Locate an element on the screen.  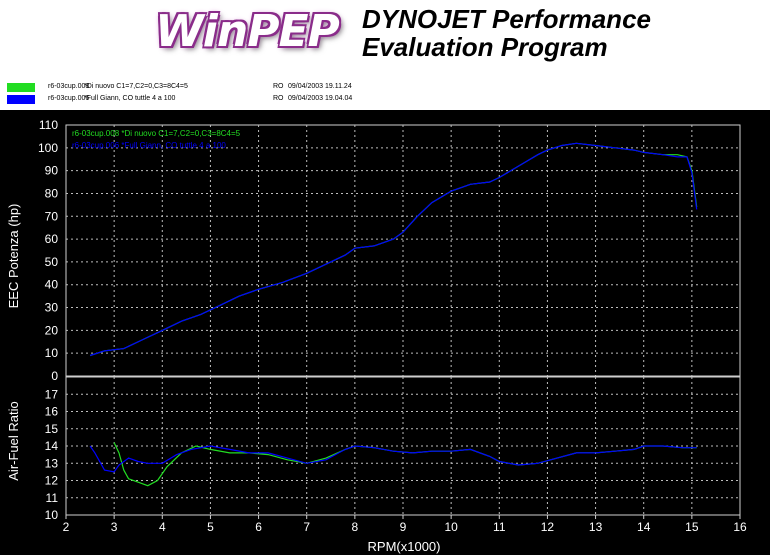
x-tick-label: 15 is located at coordinates (692, 527).